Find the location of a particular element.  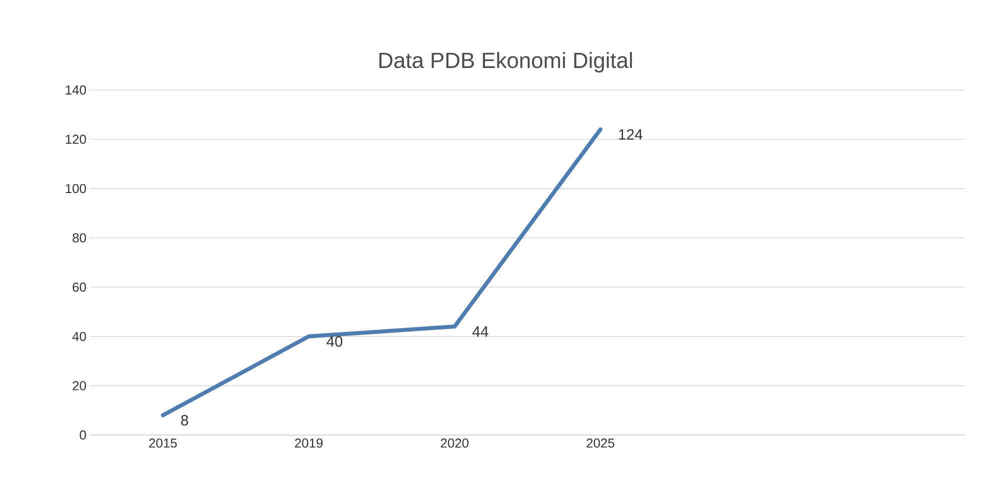

chart-title: Data PDB Ekonomi Digital is located at coordinates (505, 62).